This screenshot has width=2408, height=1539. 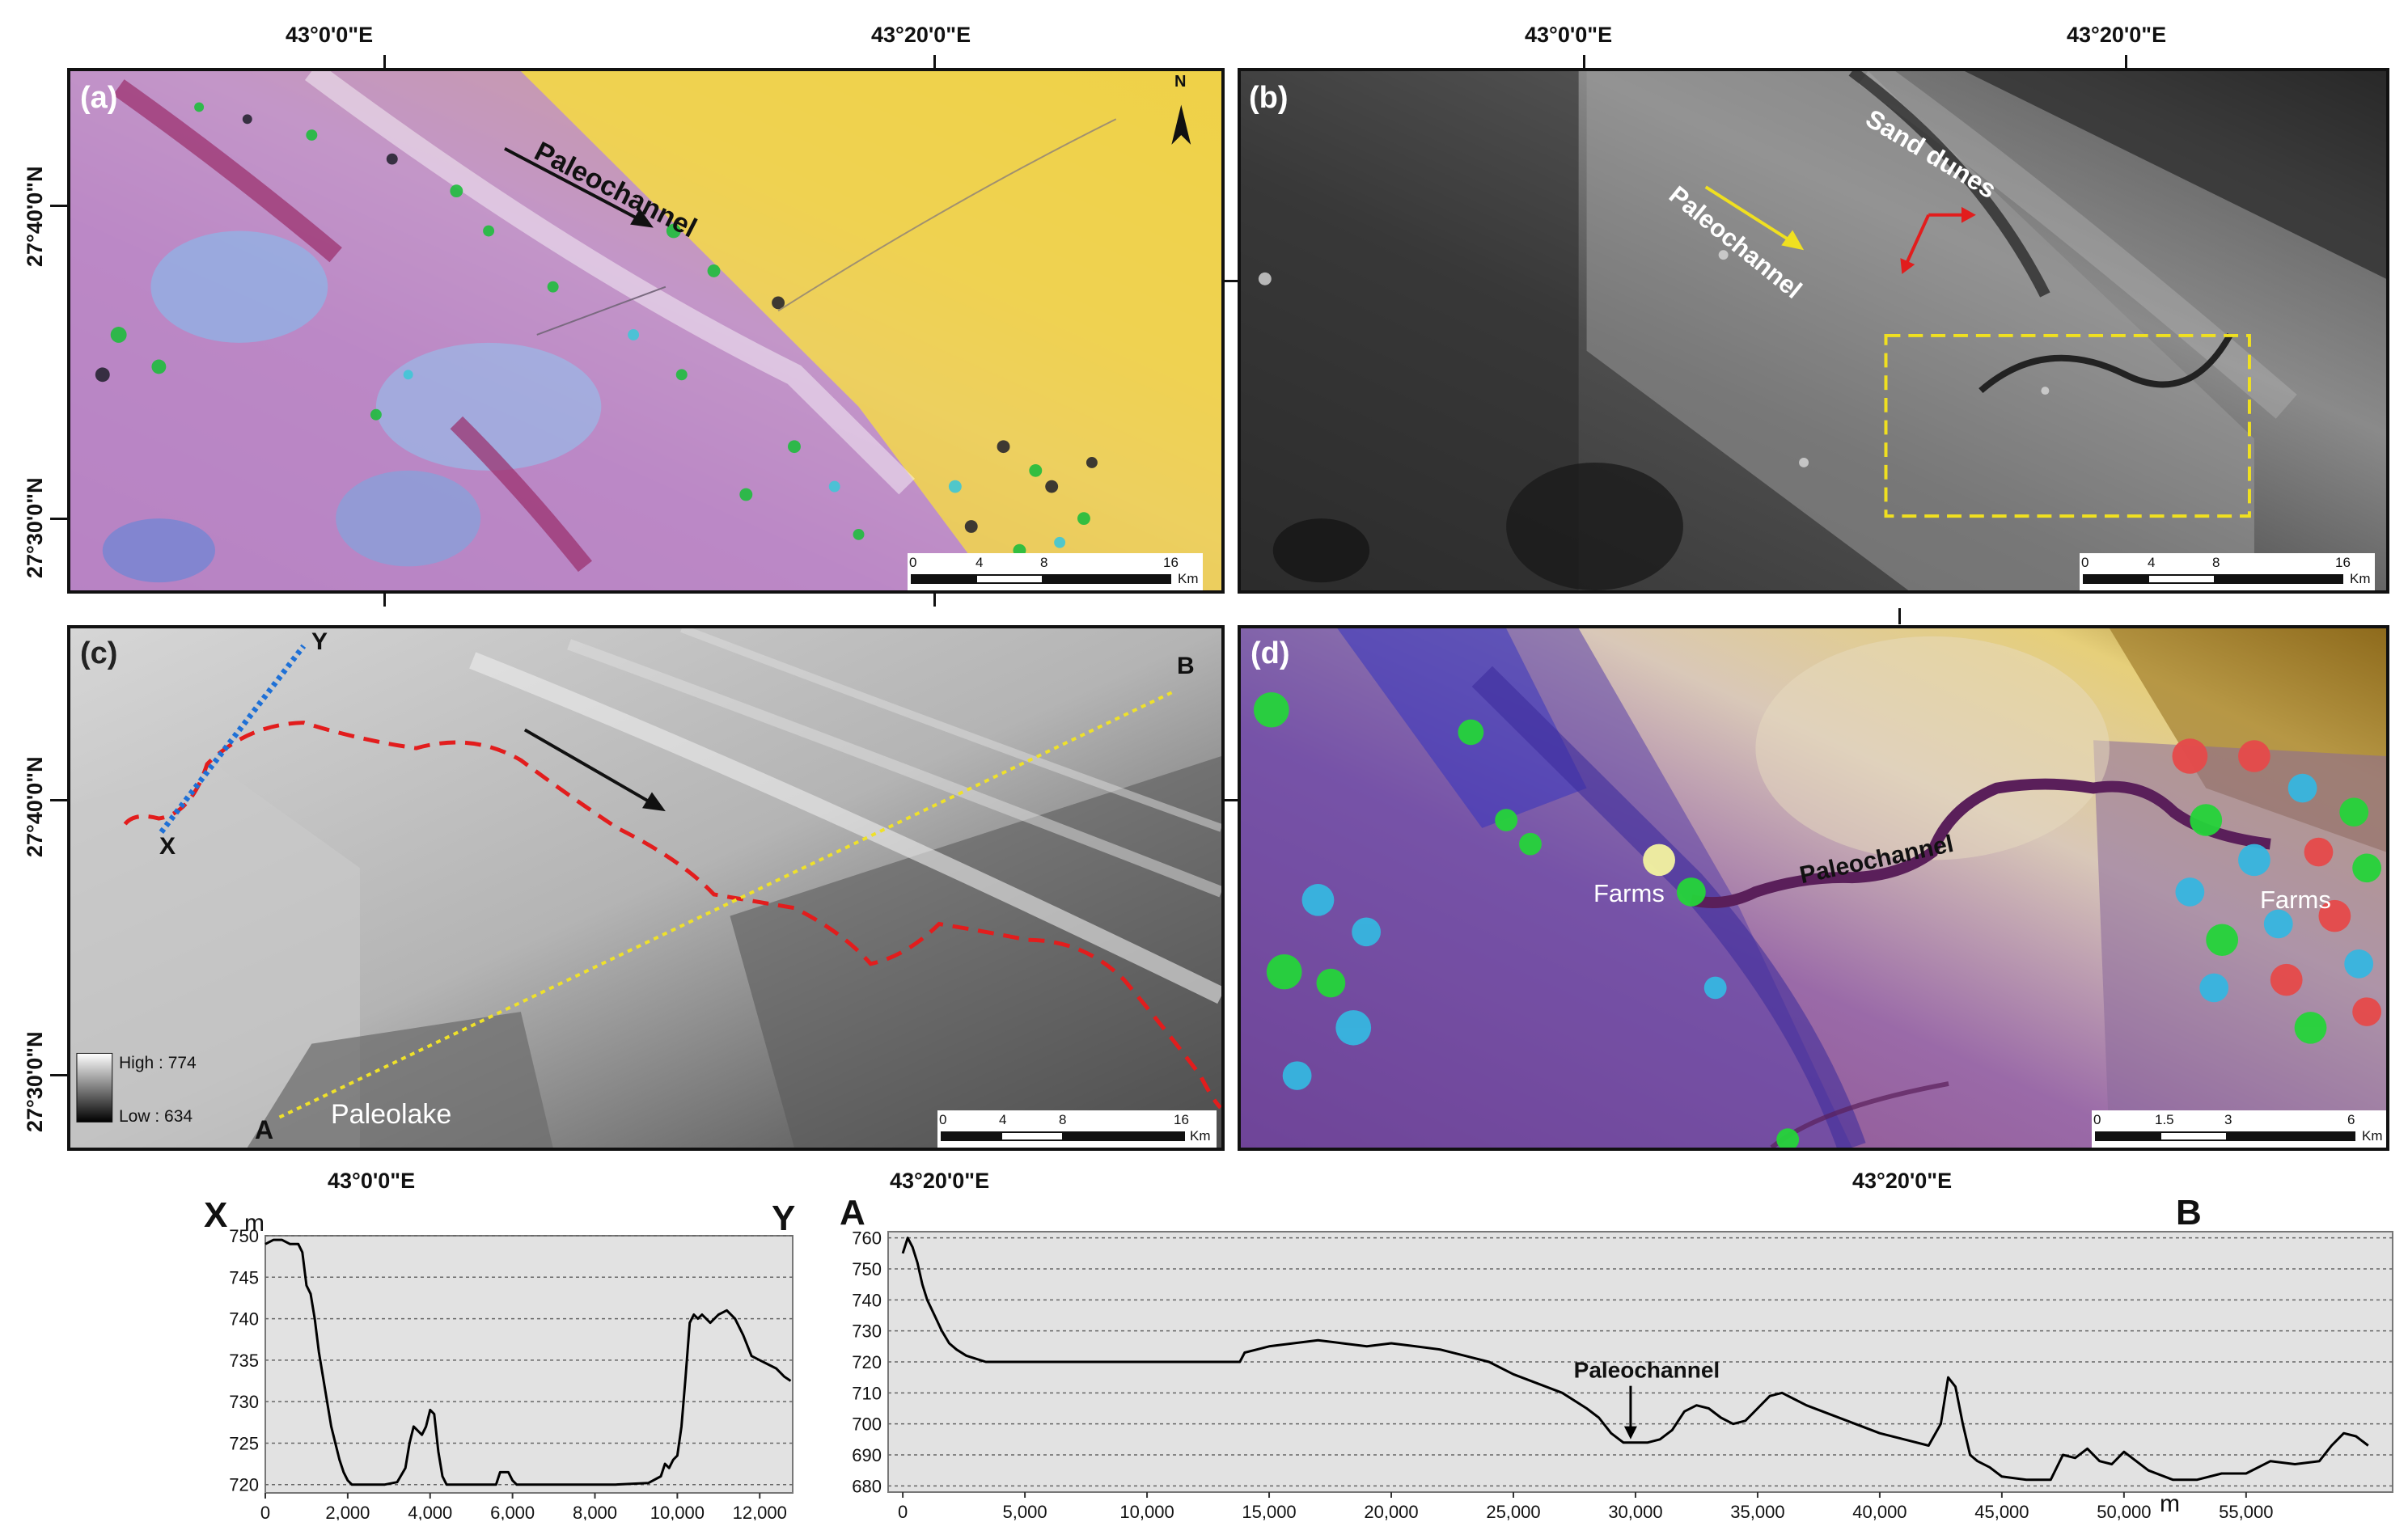 What do you see at coordinates (2164, 1119) in the screenshot?
I see `scale-tick-label: 1.5` at bounding box center [2164, 1119].